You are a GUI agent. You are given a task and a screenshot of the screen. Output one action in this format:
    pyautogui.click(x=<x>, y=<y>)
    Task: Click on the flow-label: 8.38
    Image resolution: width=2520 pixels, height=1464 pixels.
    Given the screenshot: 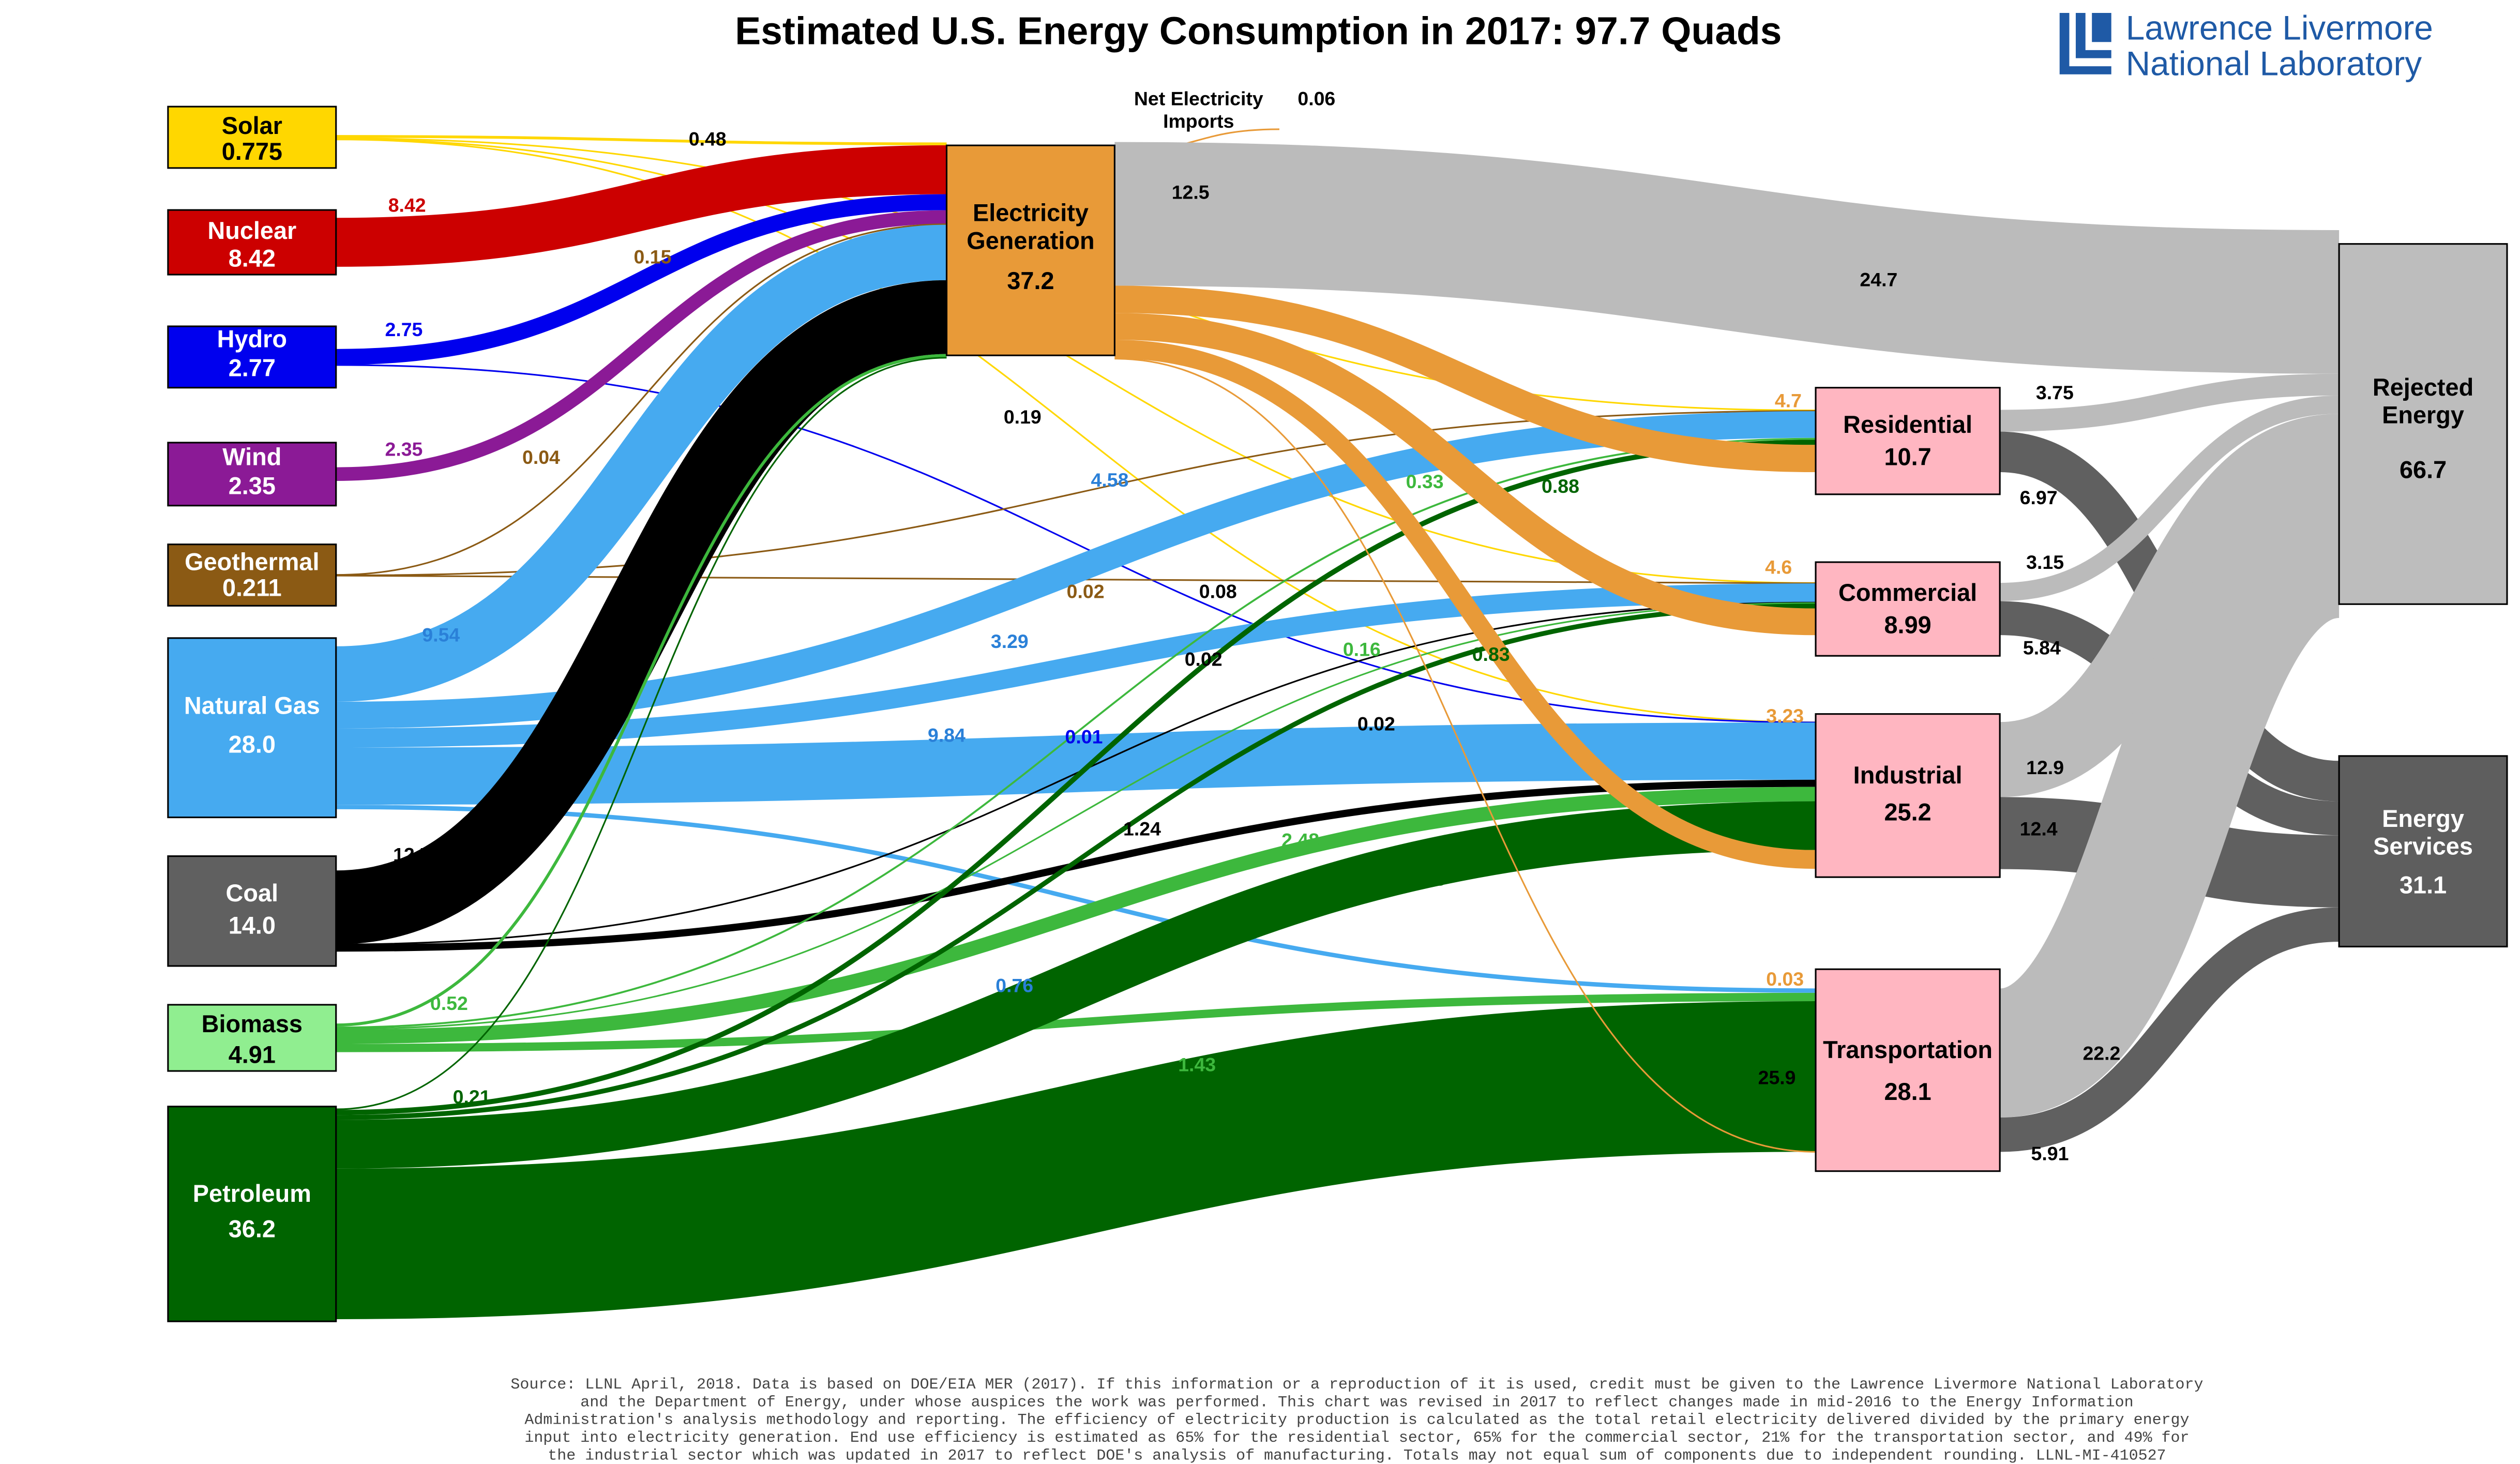 What is the action you would take?
    pyautogui.click(x=1426, y=878)
    